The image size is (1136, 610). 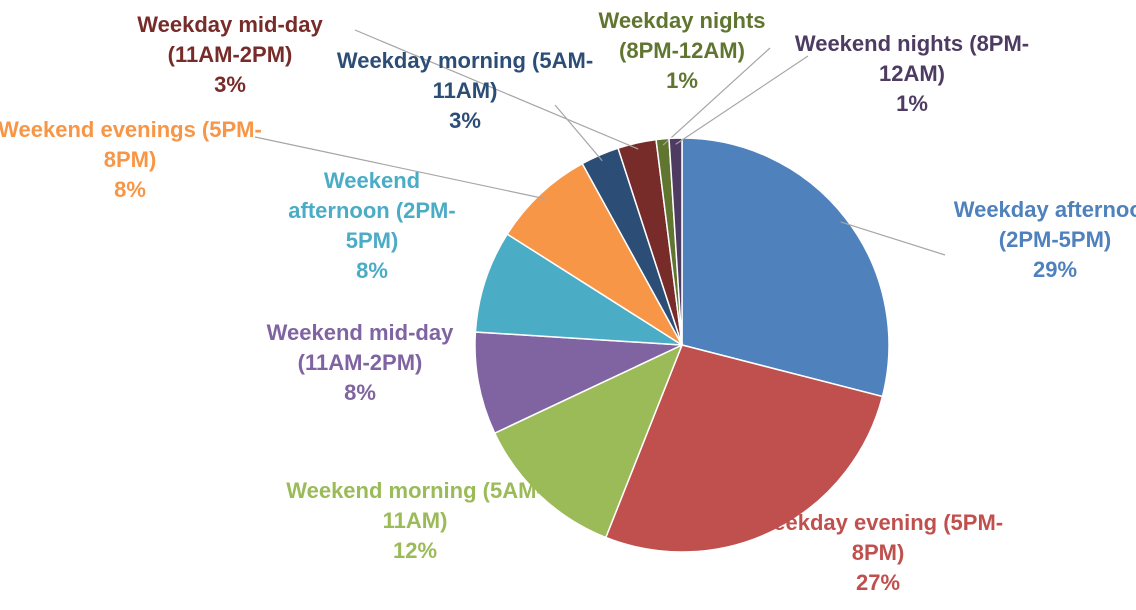 I want to click on slice-label: Weekend afternoon (2PM-5PM), so click(x=372, y=210).